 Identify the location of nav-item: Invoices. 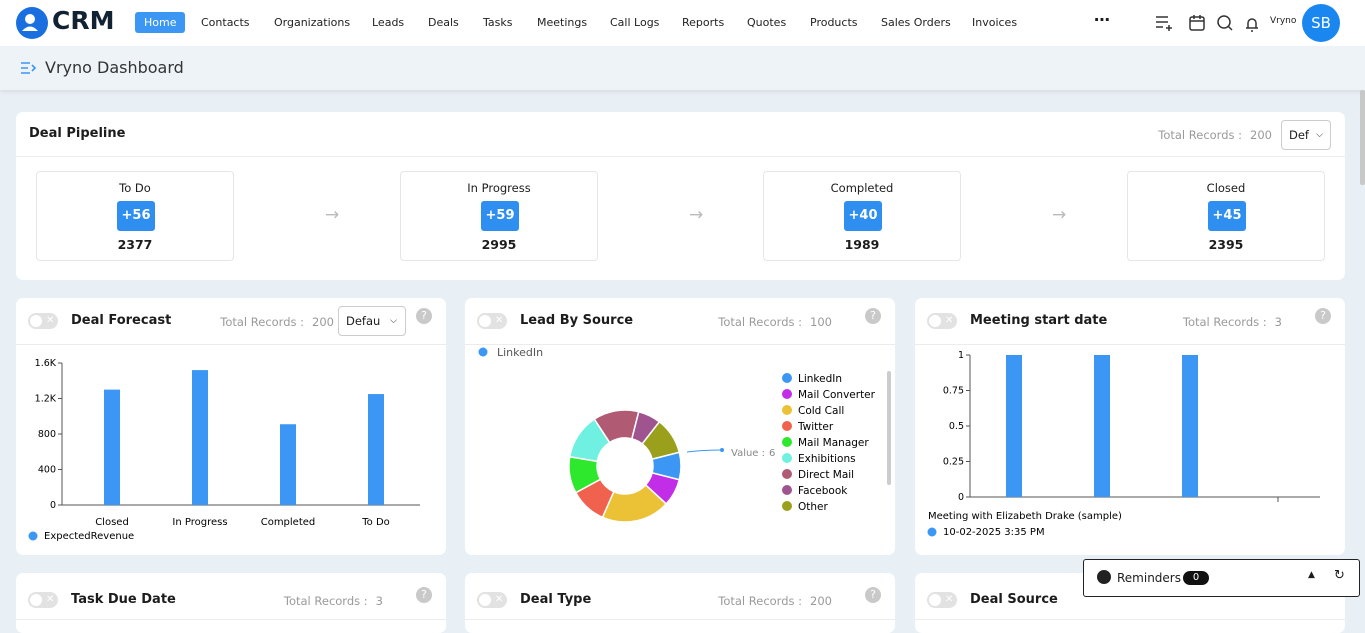
(995, 22).